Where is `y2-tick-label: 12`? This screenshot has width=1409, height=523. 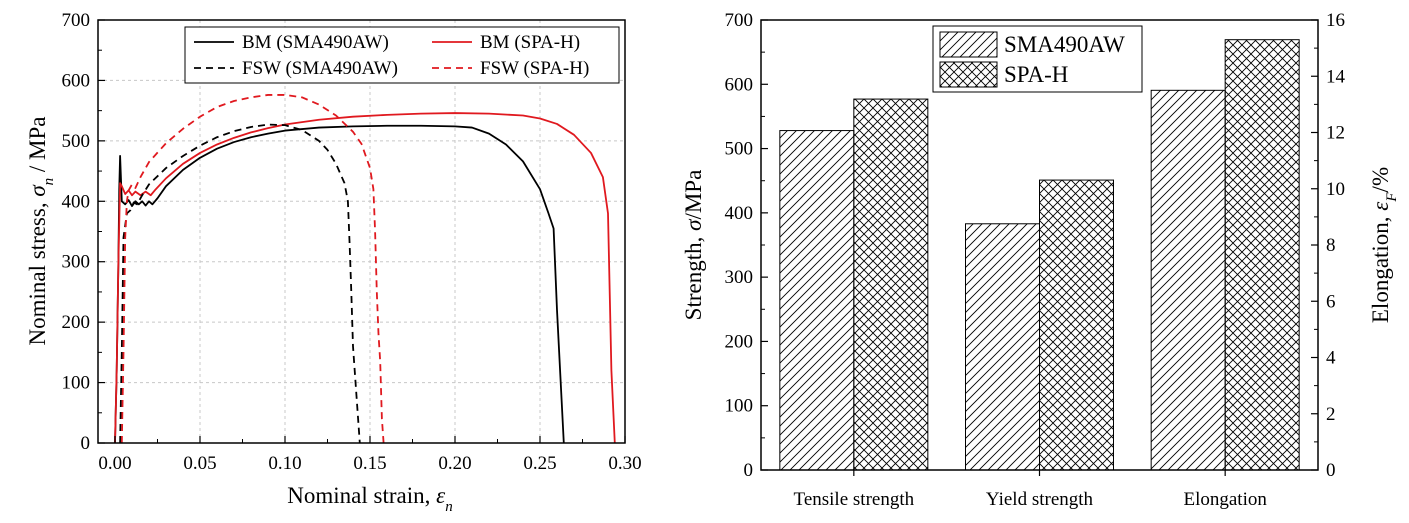
y2-tick-label: 12 is located at coordinates (1335, 133).